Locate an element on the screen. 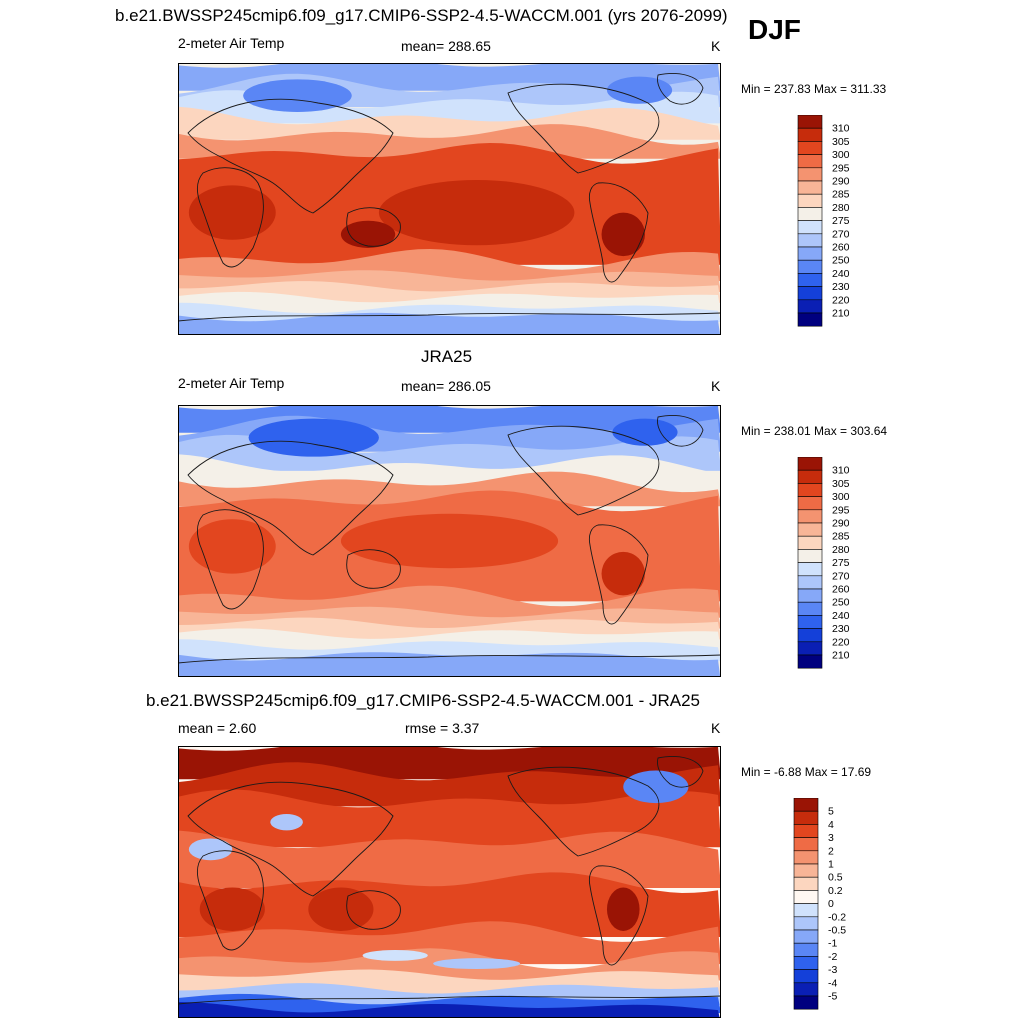 This screenshot has height=1024, width=1024. panel-model-colorbar-tick-label: 270 is located at coordinates (841, 234).